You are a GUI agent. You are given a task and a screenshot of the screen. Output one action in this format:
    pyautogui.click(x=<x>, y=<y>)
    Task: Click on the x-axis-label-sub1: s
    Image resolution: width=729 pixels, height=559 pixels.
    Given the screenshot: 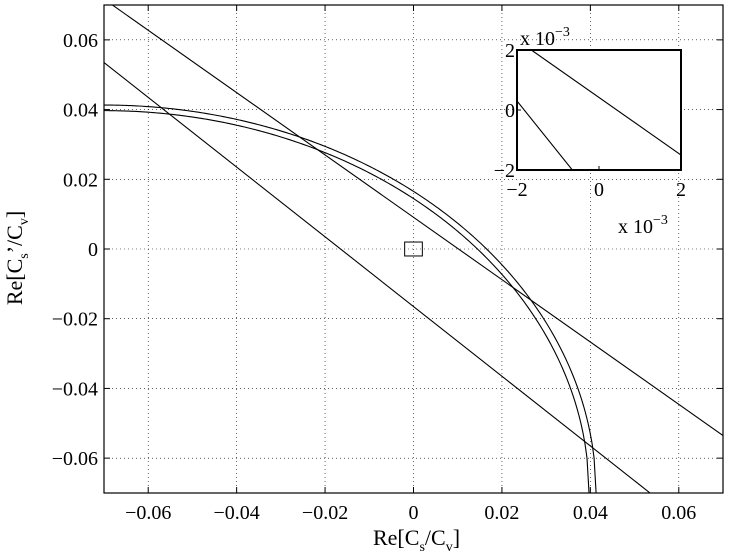 What is the action you would take?
    pyautogui.click(x=421, y=547)
    